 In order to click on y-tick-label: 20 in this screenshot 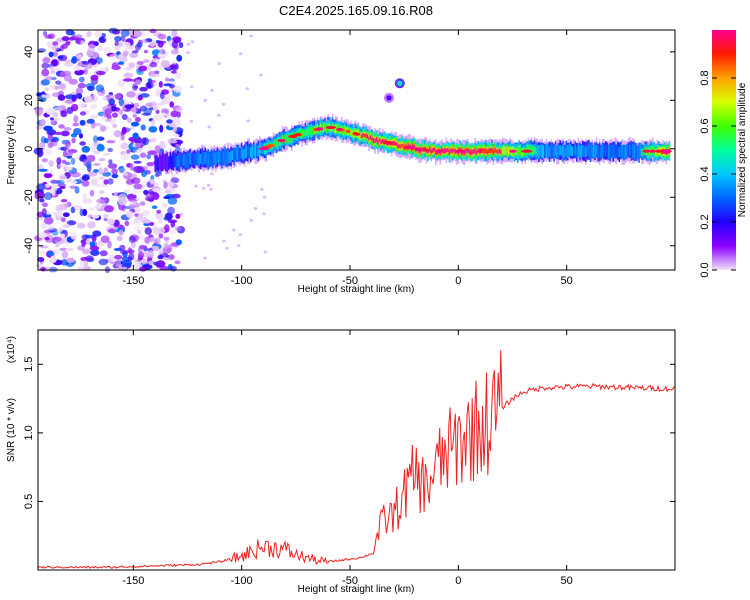, I will do `click(29, 100)`.